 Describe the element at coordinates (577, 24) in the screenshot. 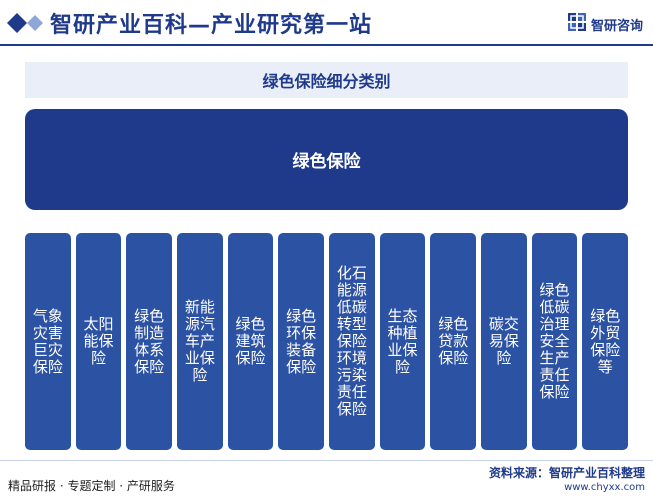

I see `brand-logo-icon` at that location.